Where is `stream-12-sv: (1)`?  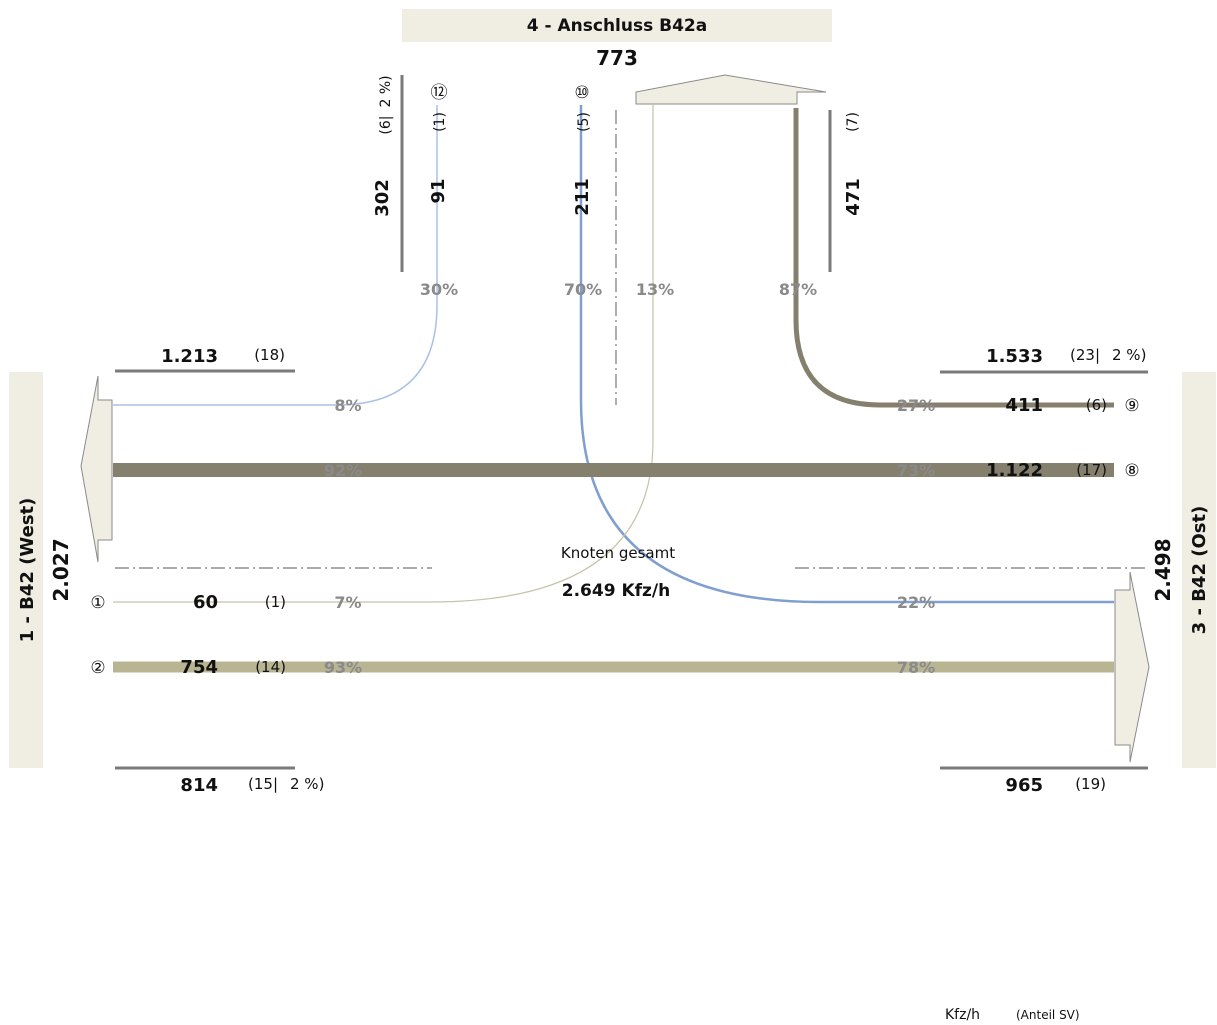 stream-12-sv: (1) is located at coordinates (440, 122).